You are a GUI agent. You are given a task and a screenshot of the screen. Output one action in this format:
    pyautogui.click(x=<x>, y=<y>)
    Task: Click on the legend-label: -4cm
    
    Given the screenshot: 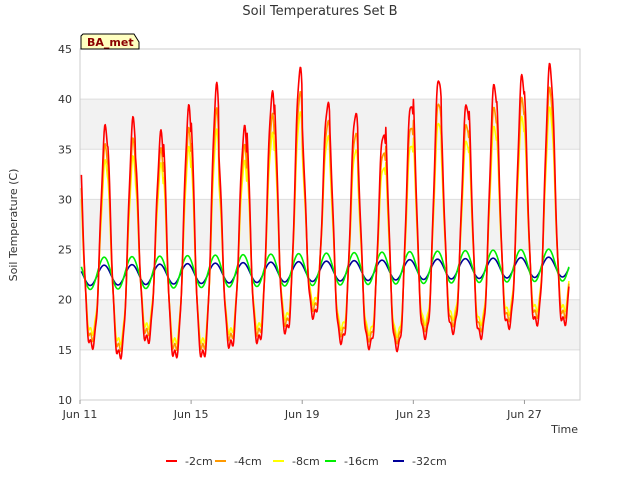 What is the action you would take?
    pyautogui.click(x=248, y=461)
    